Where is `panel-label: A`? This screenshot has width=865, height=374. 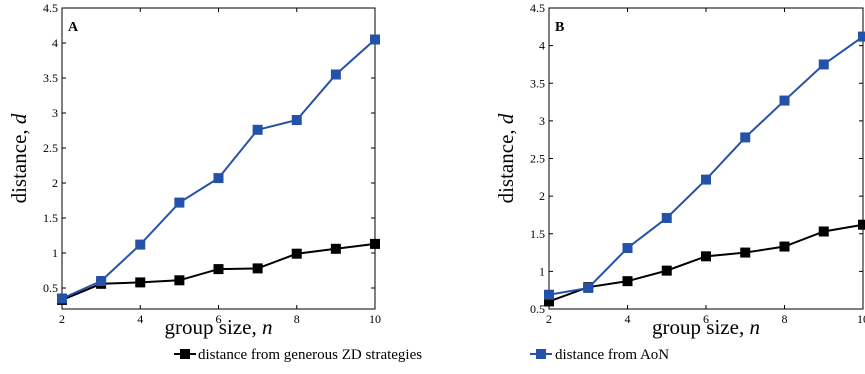
panel-label: A is located at coordinates (73, 27).